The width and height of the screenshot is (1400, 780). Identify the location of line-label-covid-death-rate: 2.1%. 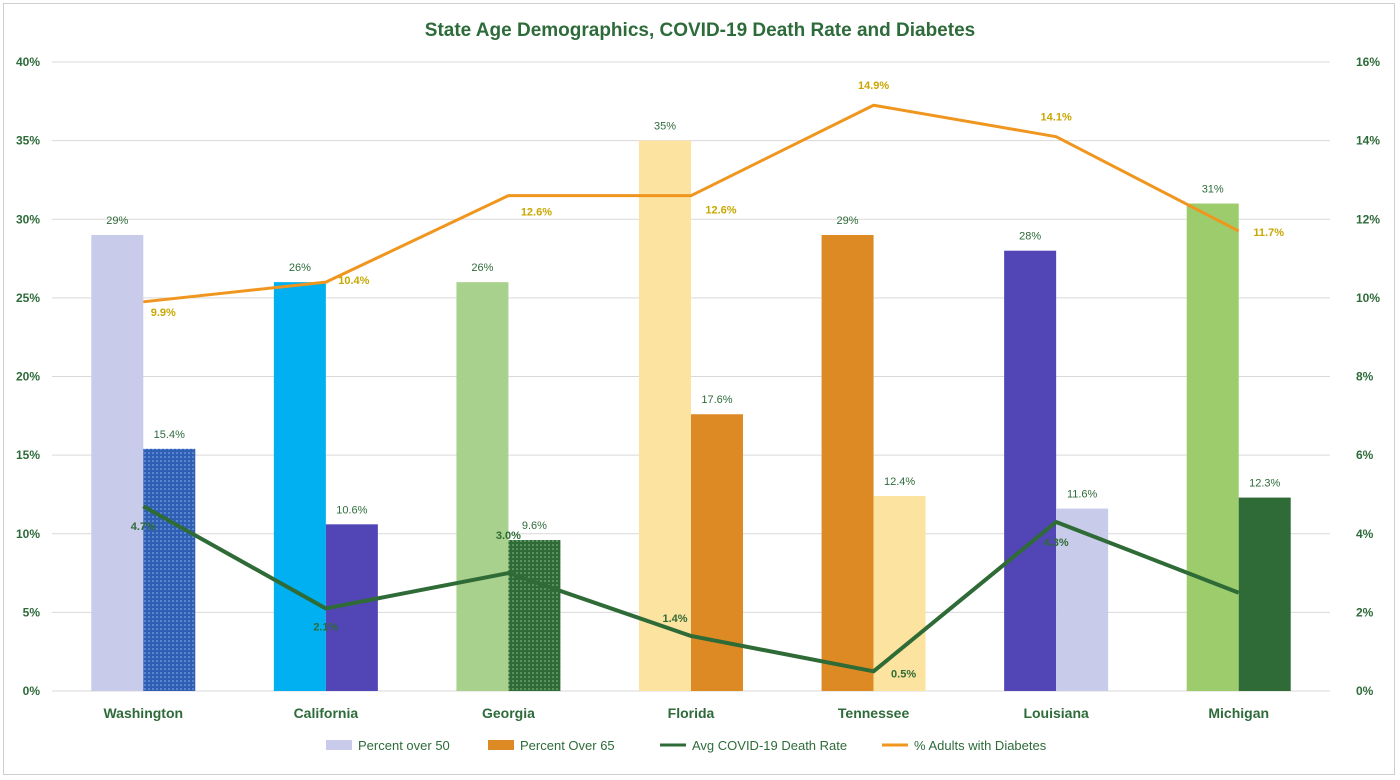
(325, 627).